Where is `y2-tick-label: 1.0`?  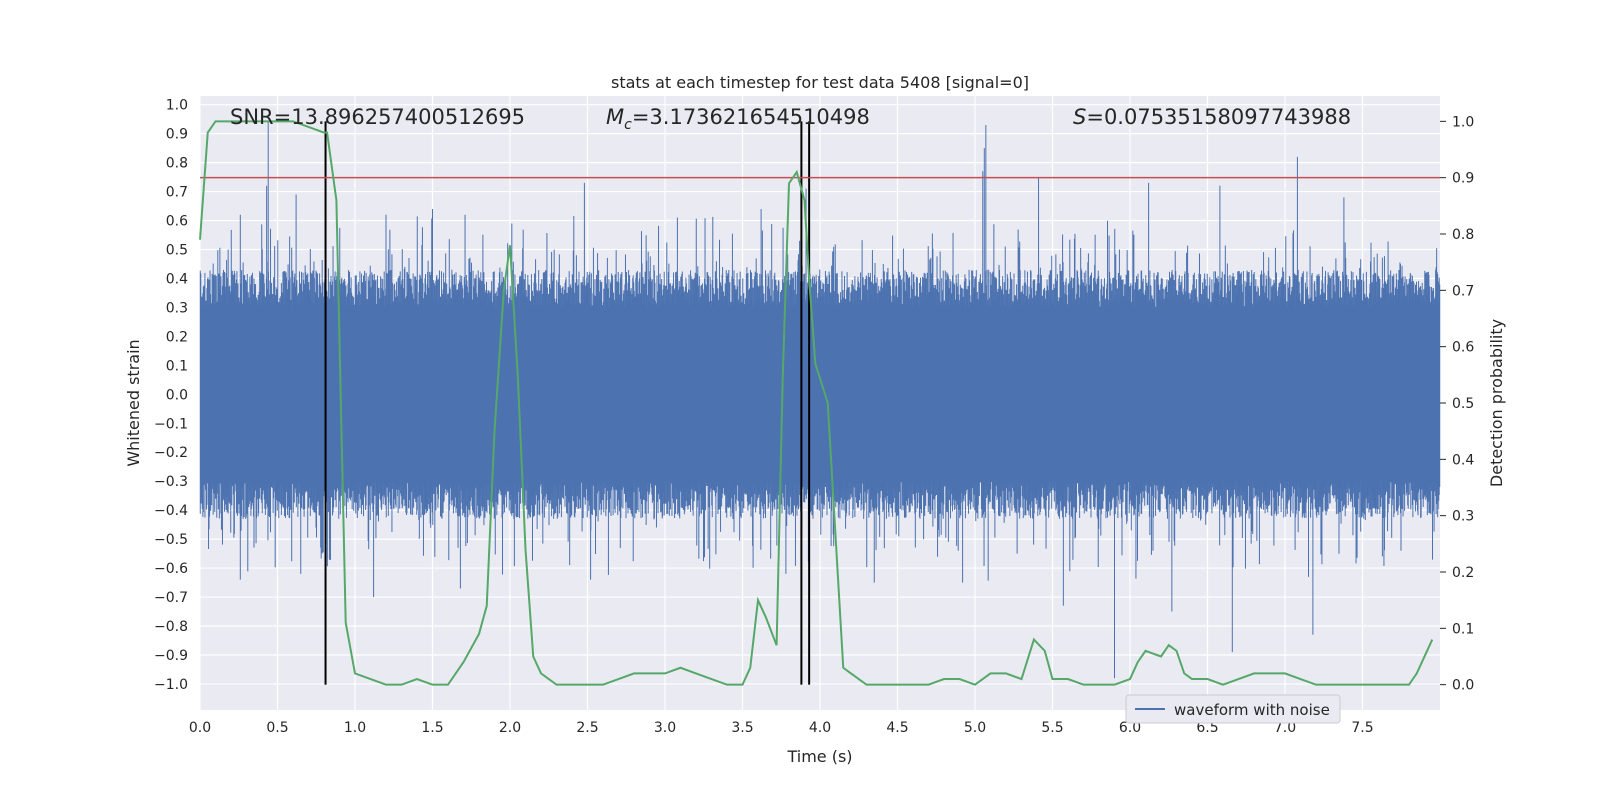
y2-tick-label: 1.0 is located at coordinates (1463, 122).